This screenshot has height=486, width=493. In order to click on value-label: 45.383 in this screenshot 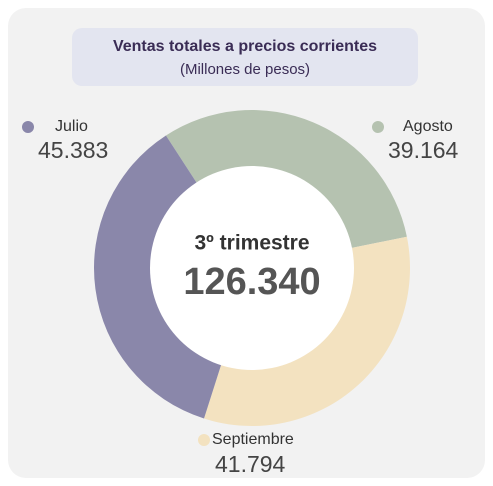, I will do `click(73, 150)`.